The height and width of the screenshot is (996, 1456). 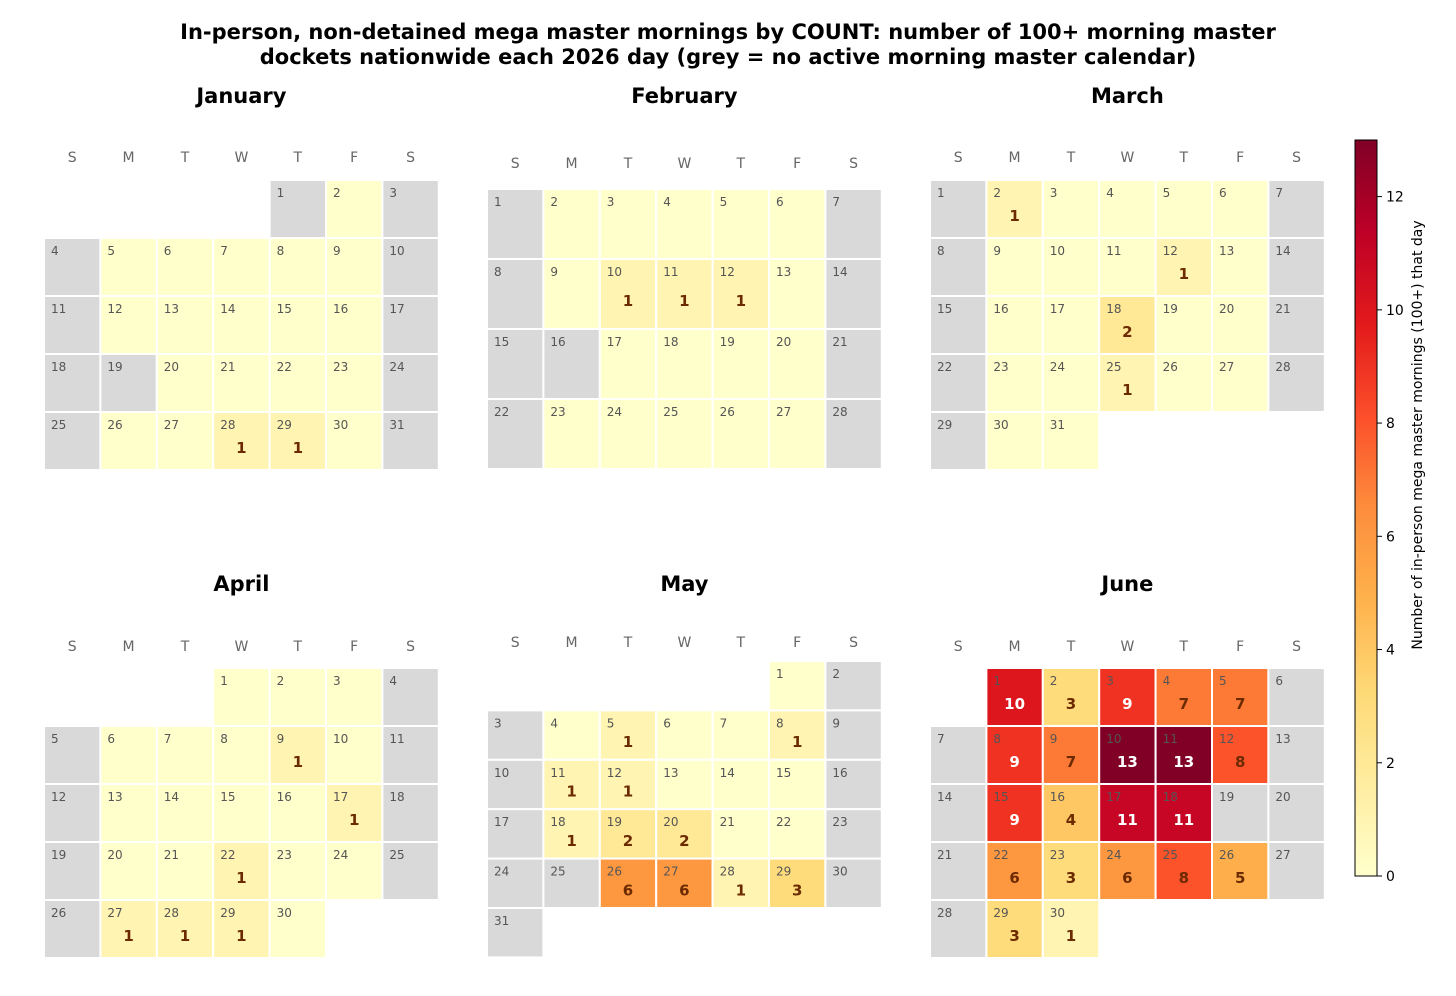 I want to click on day-number-june-29: 29, so click(x=1000, y=913).